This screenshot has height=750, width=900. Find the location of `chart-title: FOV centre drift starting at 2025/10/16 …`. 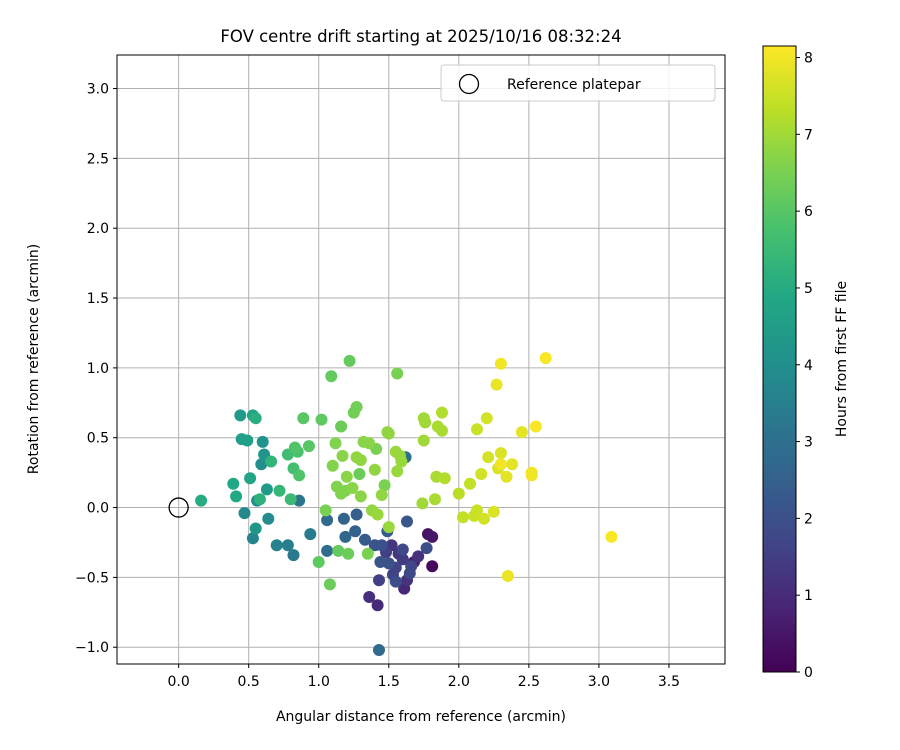

chart-title: FOV centre drift starting at 2025/10/16 … is located at coordinates (420, 36).